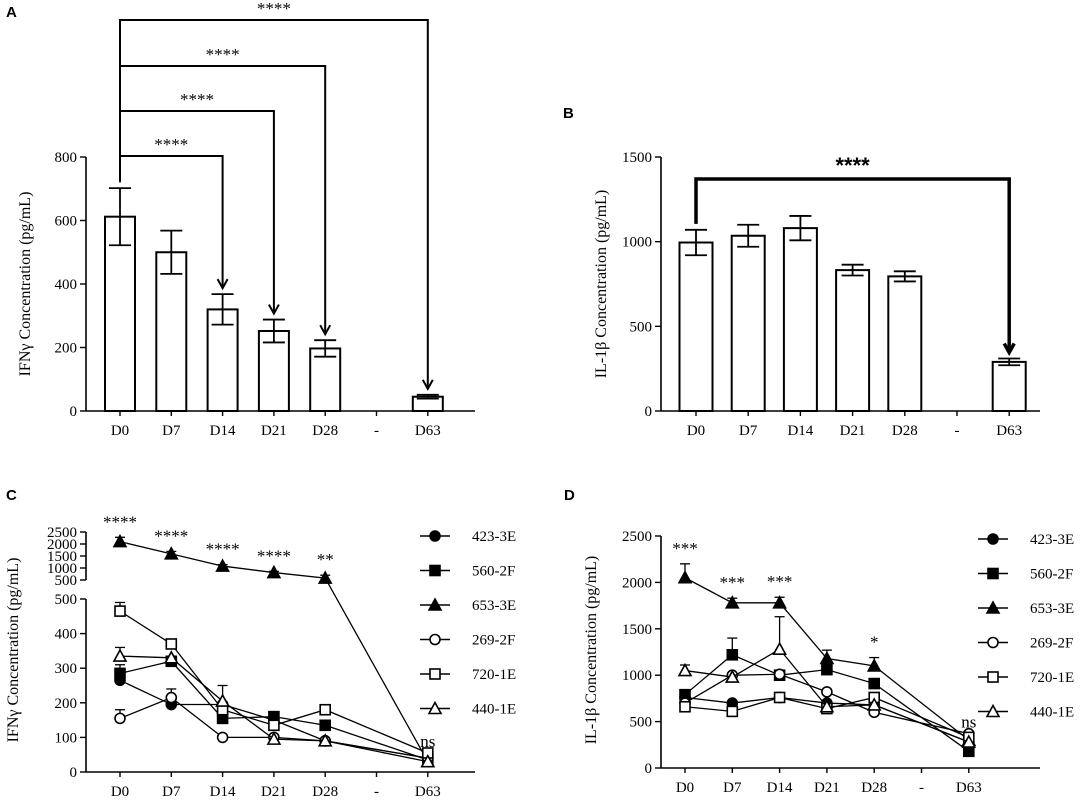  I want to click on legend-label: 440-1E, so click(1052, 713).